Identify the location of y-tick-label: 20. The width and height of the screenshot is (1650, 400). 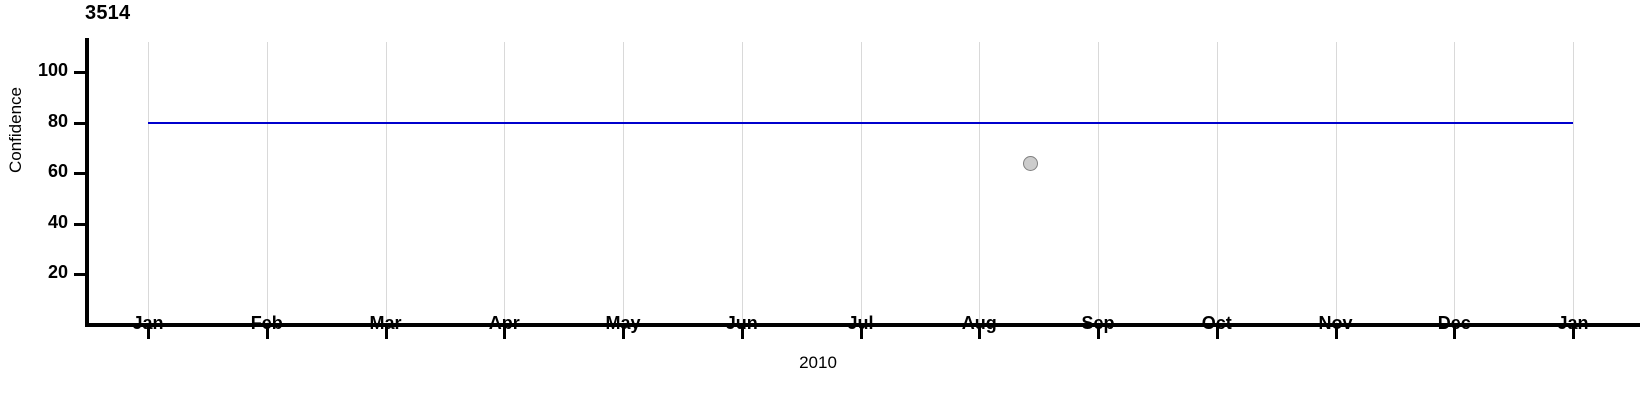
(57, 272).